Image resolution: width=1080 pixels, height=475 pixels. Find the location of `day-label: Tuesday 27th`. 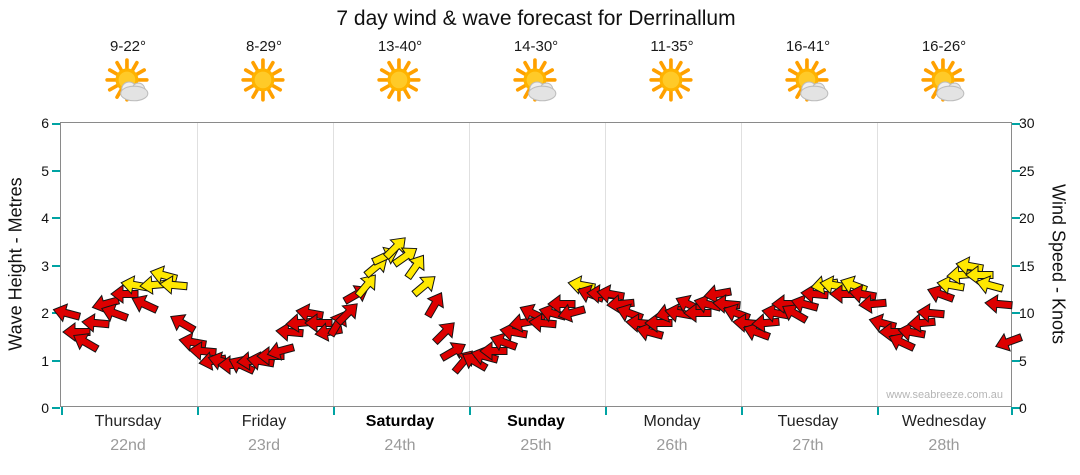

day-label: Tuesday 27th is located at coordinates (808, 434).